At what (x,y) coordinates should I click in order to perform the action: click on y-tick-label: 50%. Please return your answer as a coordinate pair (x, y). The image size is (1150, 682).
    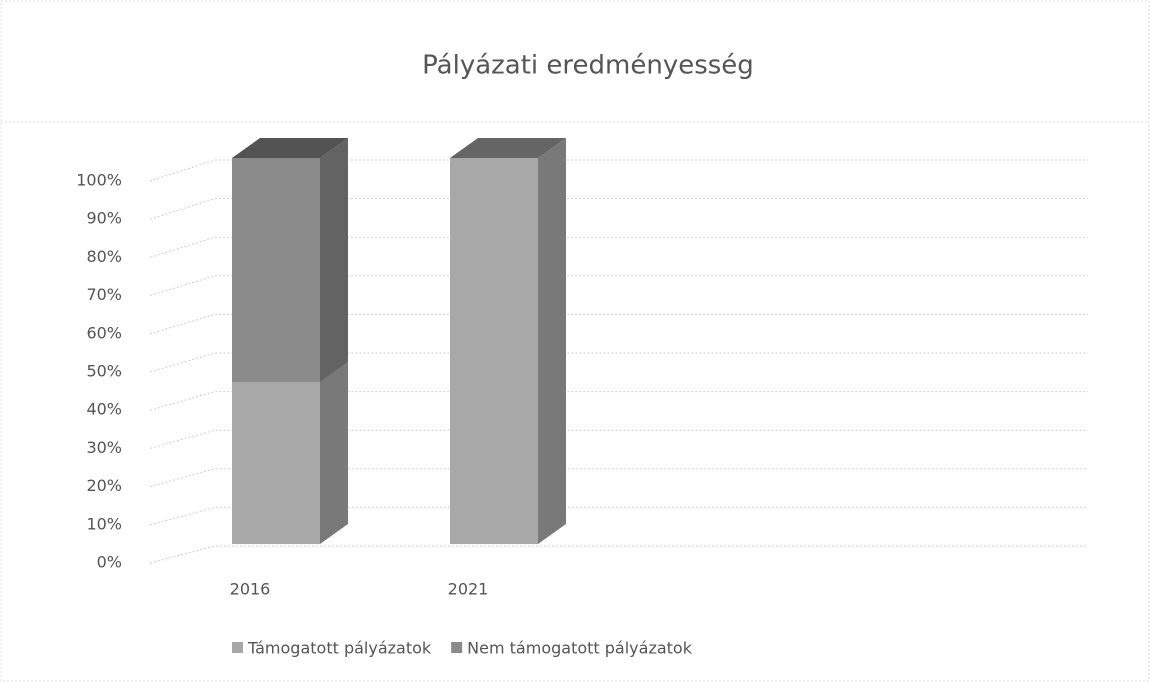
    Looking at the image, I should click on (104, 371).